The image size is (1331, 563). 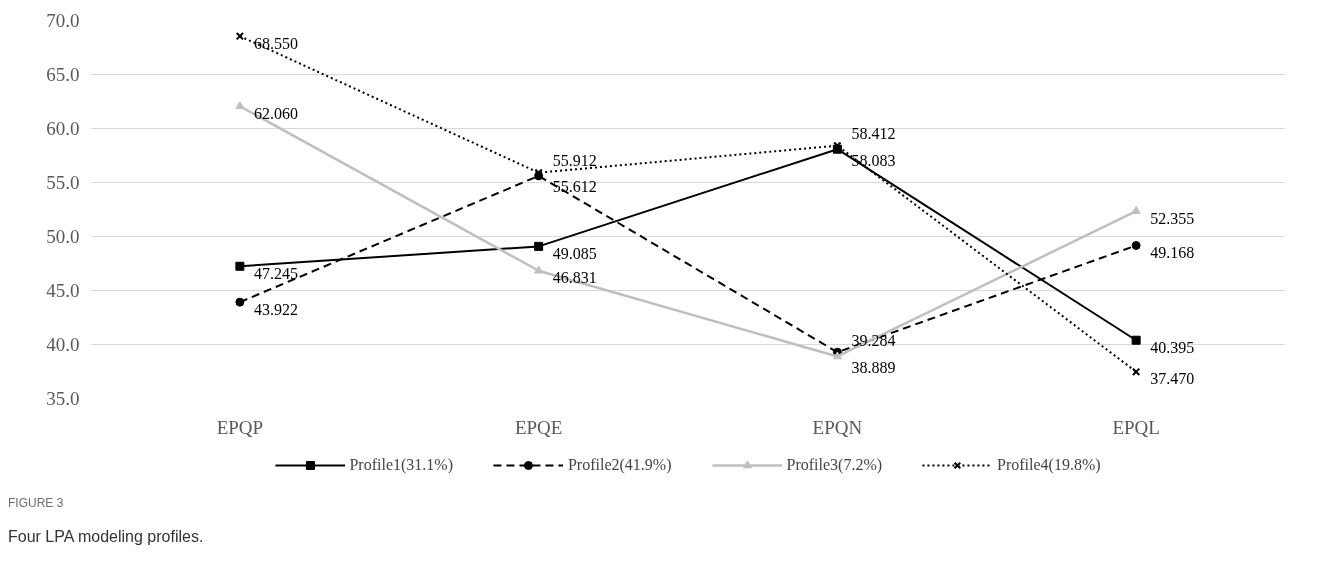 What do you see at coordinates (837, 427) in the screenshot?
I see `x-tick-label: EPQN` at bounding box center [837, 427].